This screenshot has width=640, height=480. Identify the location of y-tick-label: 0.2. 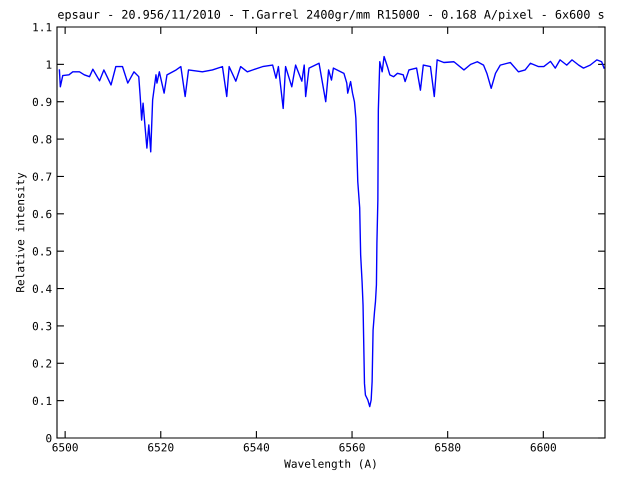
(42, 363).